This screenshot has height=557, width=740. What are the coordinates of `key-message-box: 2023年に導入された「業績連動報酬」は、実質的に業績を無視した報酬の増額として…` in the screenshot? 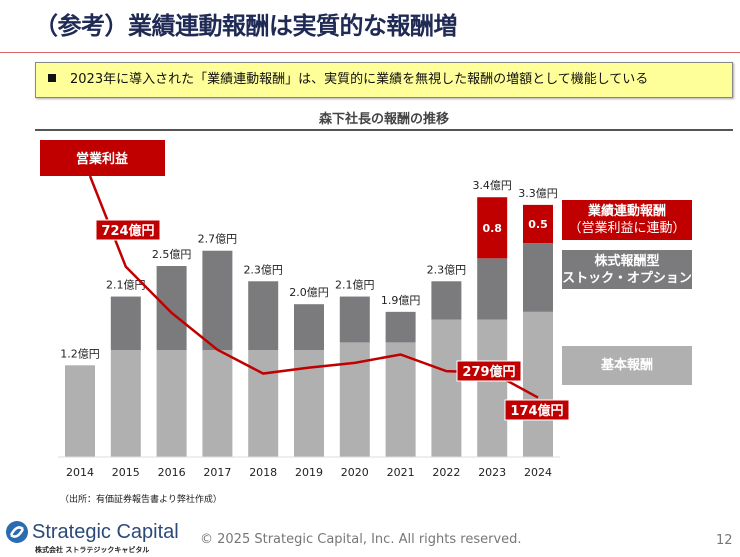 It's located at (384, 80).